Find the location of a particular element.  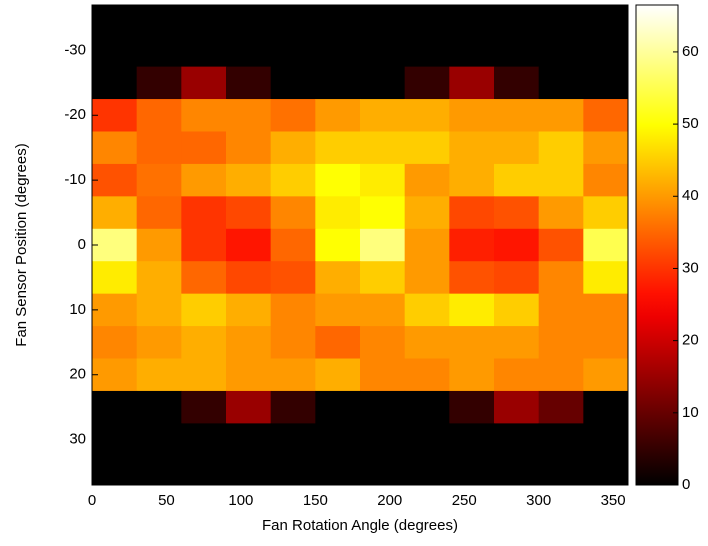

x-tick-label: 100 is located at coordinates (240, 500).